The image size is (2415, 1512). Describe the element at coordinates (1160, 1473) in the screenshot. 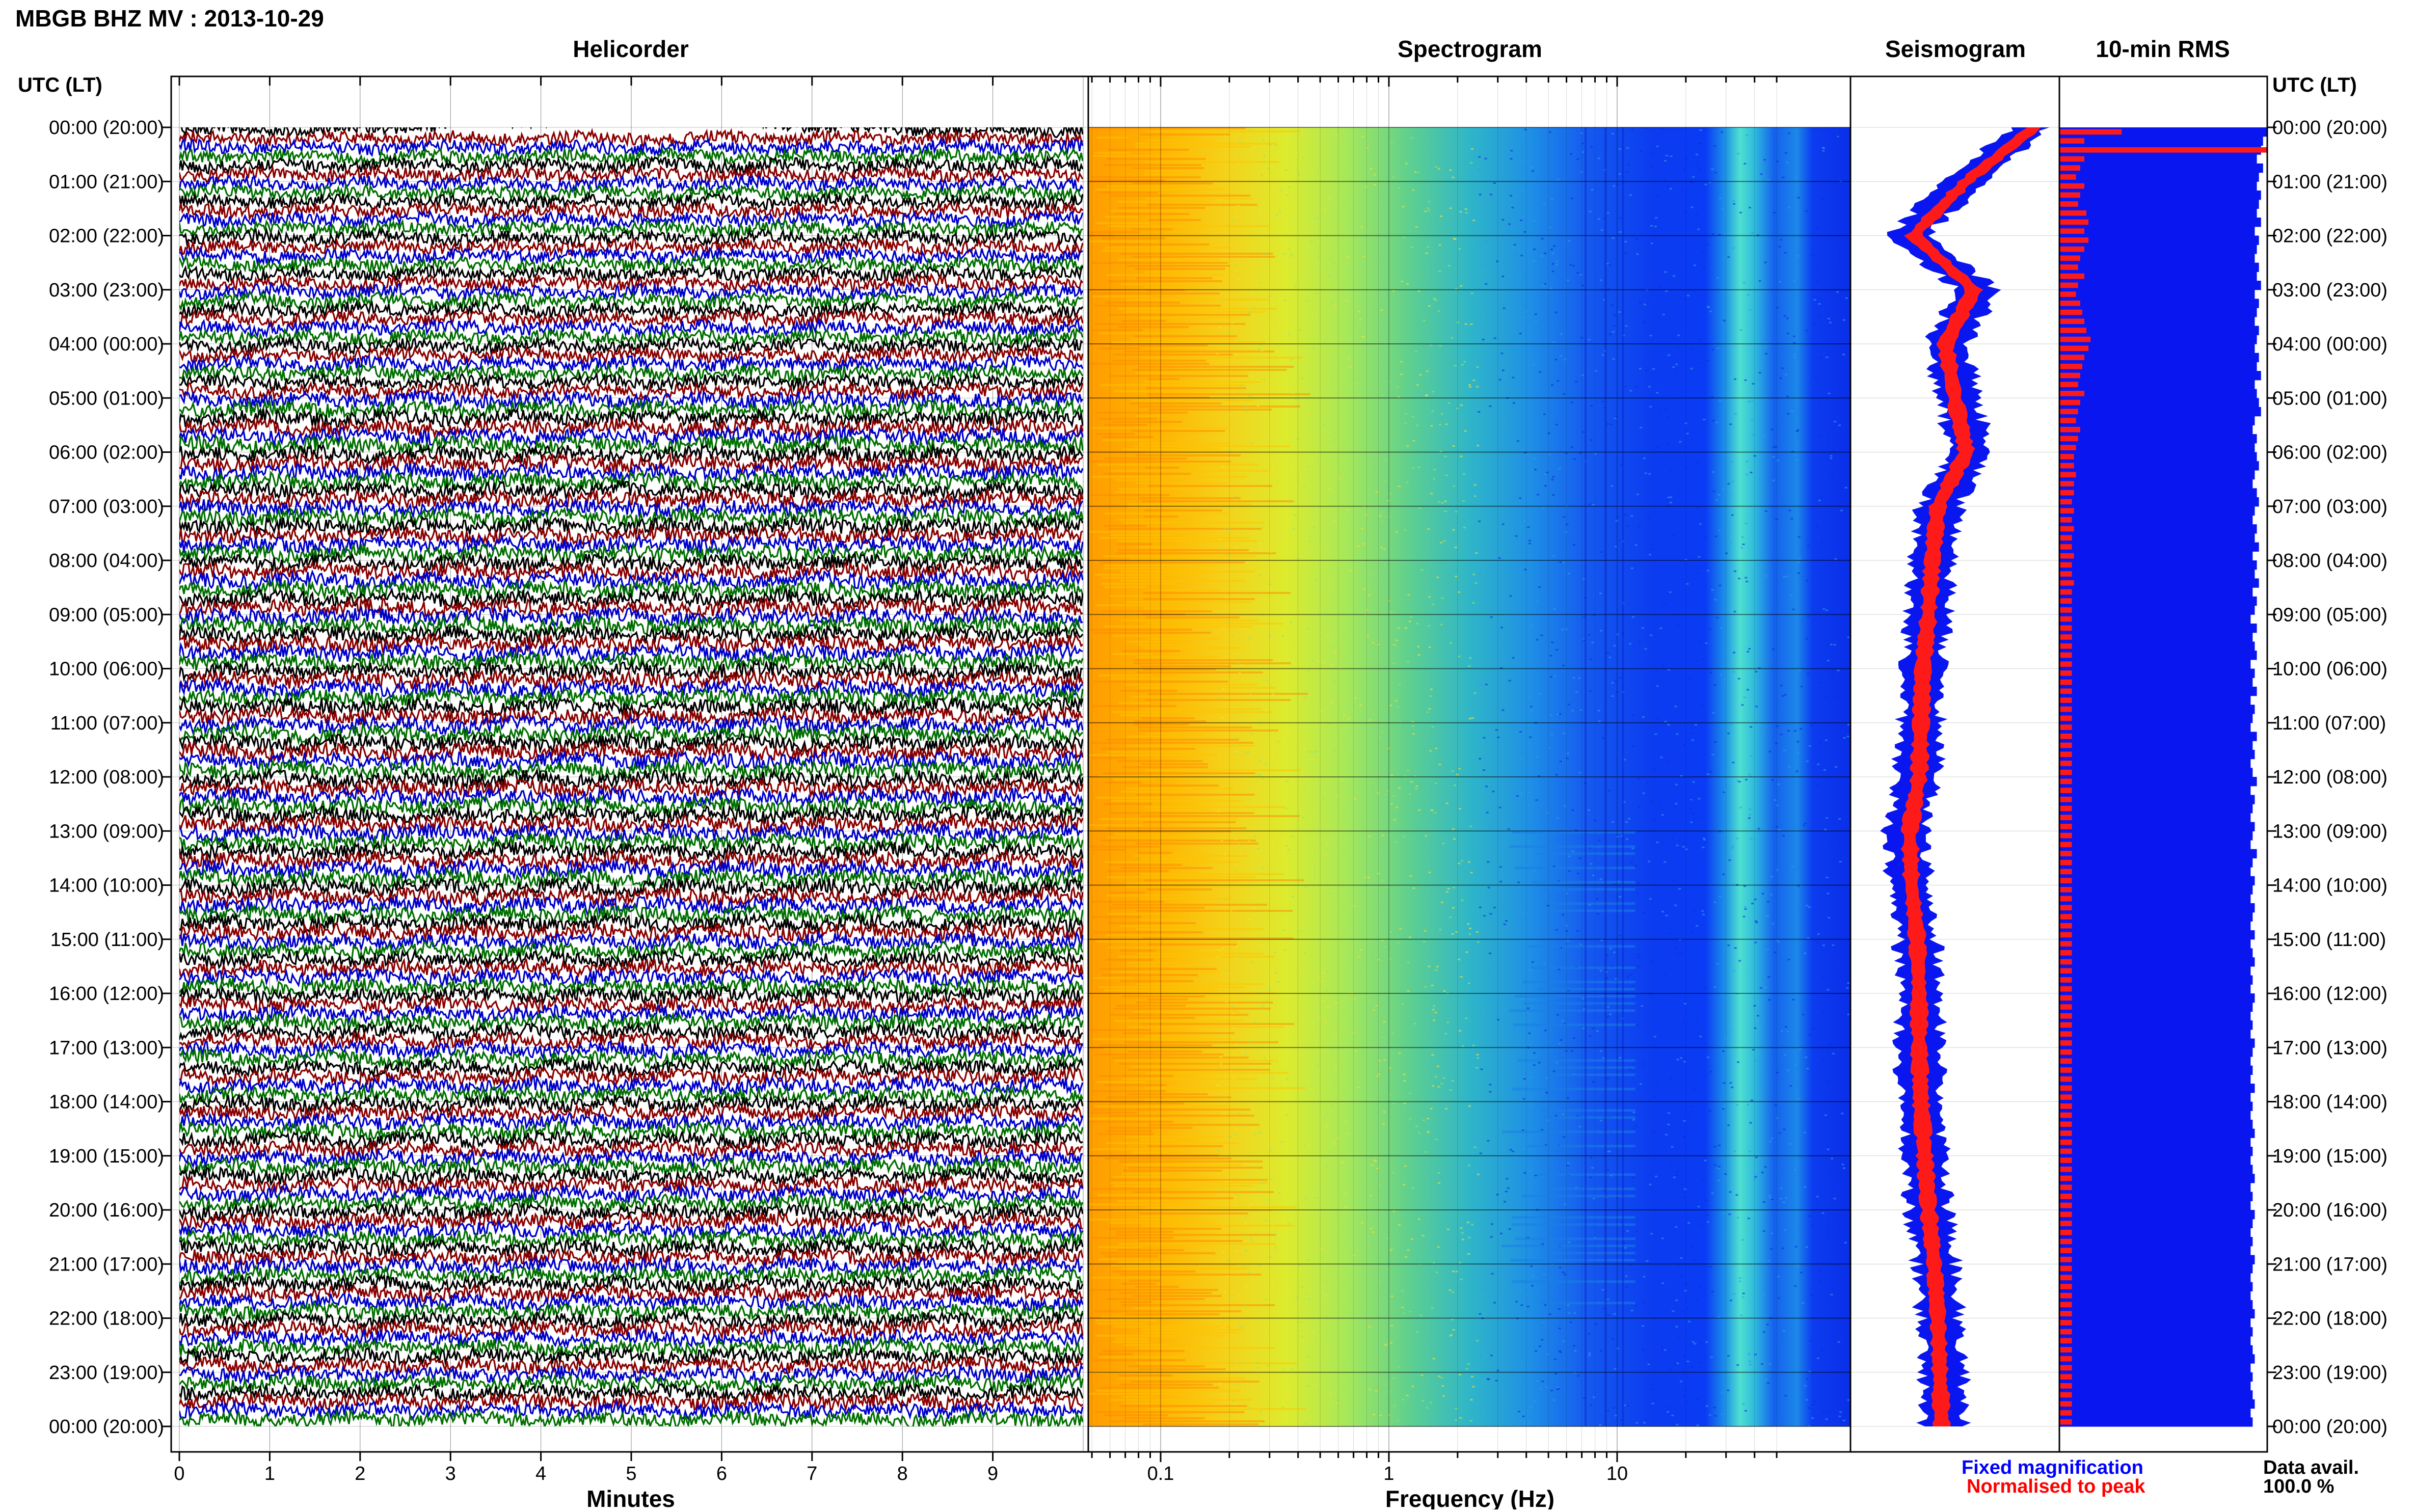

I see `spectrogram-x-tick-label: 0.1` at that location.